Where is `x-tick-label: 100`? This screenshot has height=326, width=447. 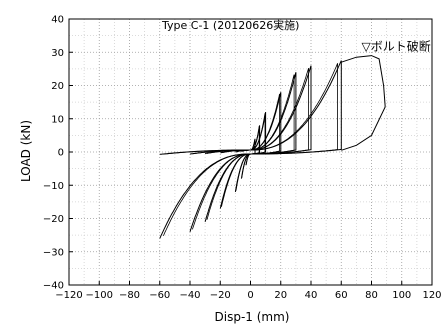 x-tick-label: 100 is located at coordinates (401, 295).